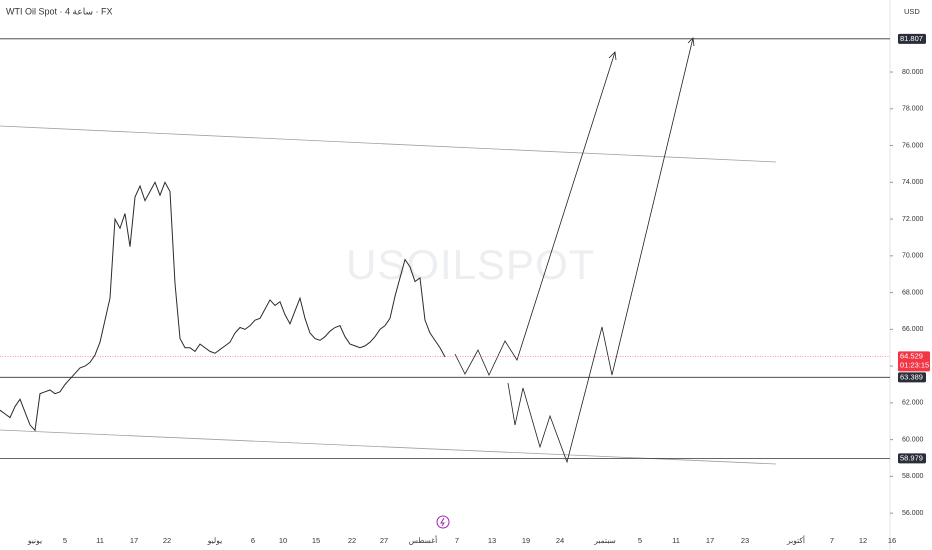 This screenshot has height=550, width=932. What do you see at coordinates (913, 256) in the screenshot?
I see `y-tick-label: 70.000` at bounding box center [913, 256].